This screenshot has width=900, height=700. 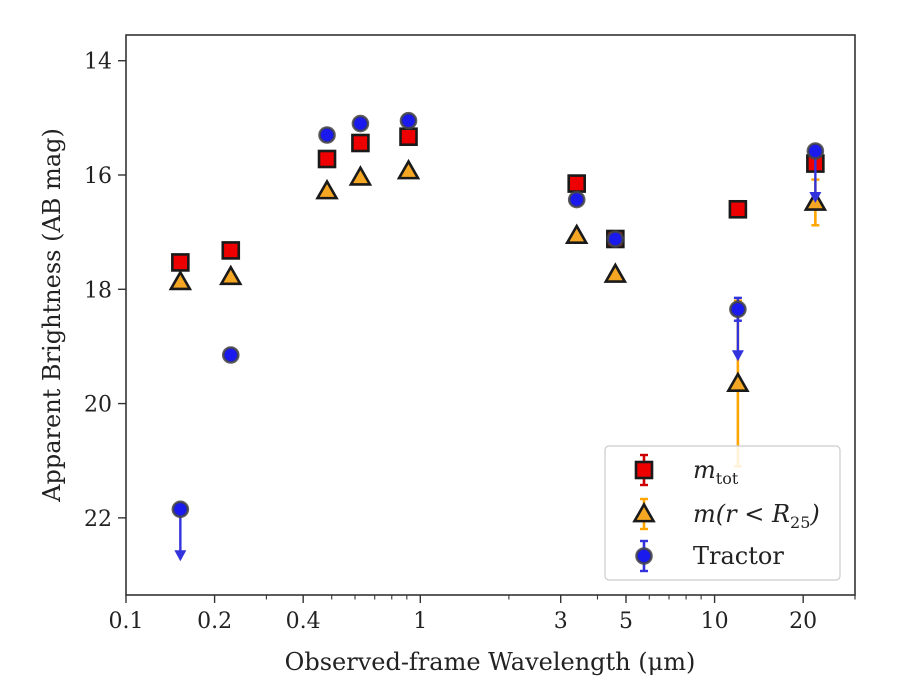 I want to click on y-axis-label: Apparent Brightness (AB mag), so click(x=52, y=315).